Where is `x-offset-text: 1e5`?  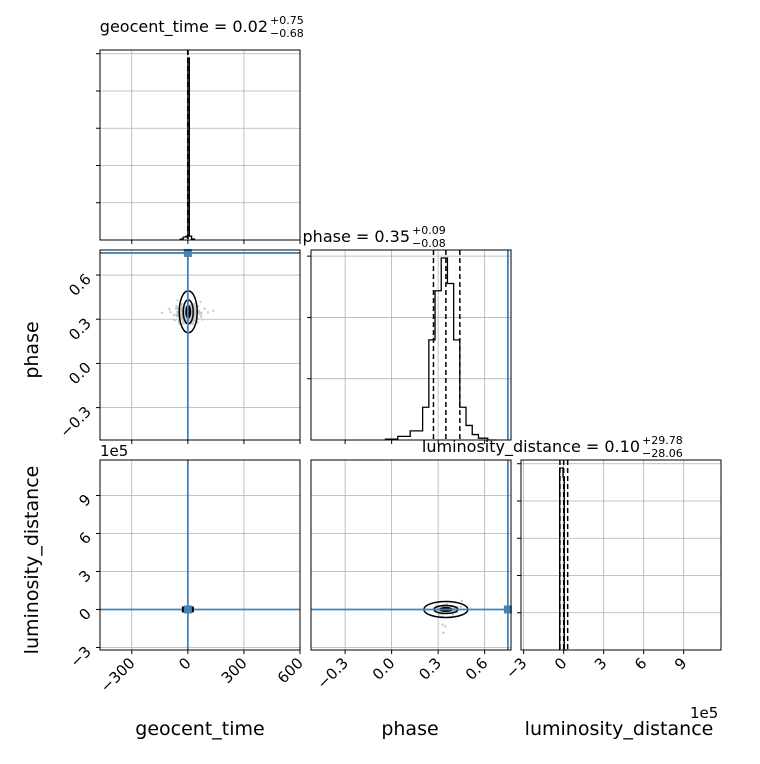
x-offset-text: 1e5 is located at coordinates (704, 713).